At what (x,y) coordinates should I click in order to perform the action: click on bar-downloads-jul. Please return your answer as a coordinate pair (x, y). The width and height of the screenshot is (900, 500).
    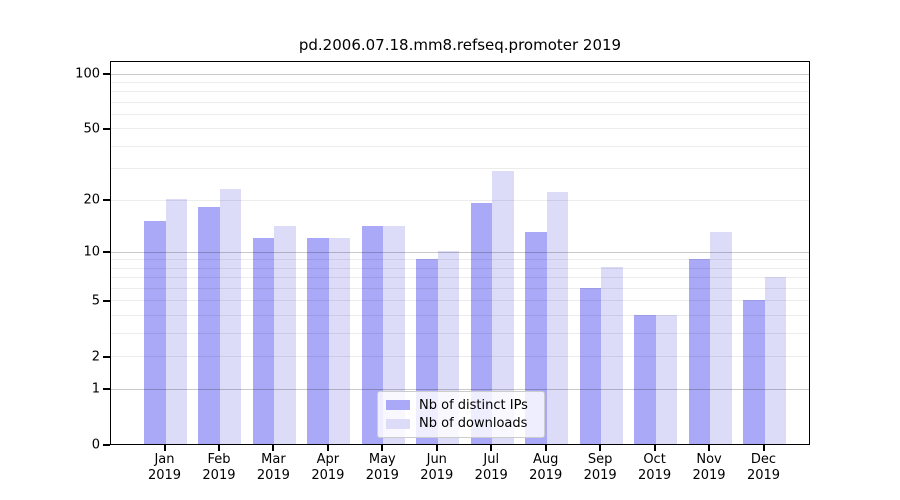
    Looking at the image, I should click on (503, 307).